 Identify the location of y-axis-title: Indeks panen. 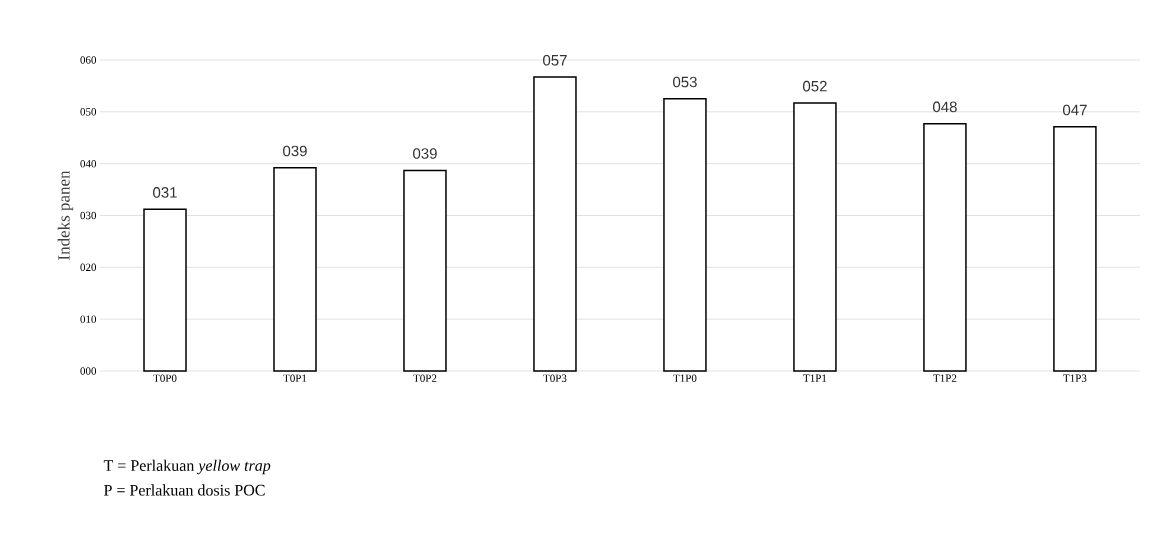
(65, 215).